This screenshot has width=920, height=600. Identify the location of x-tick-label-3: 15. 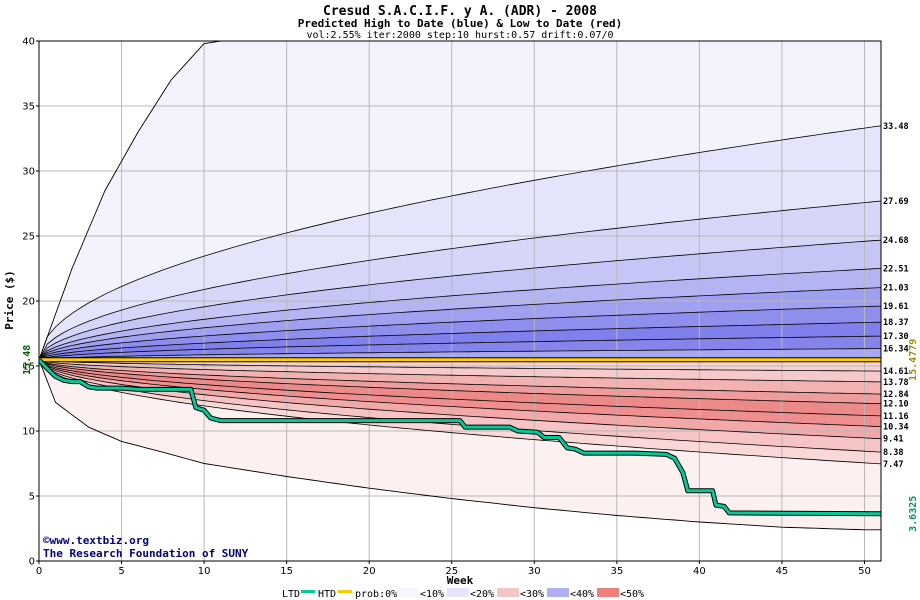
(286, 571).